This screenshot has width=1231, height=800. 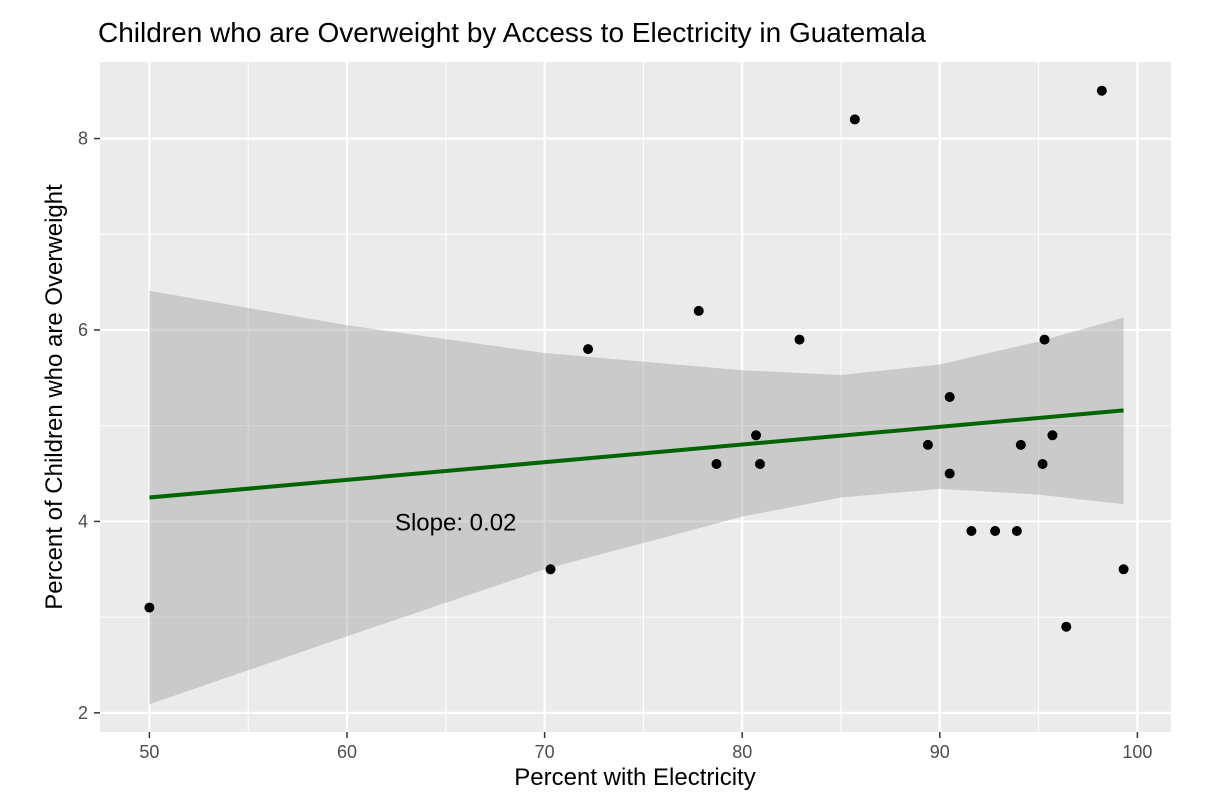 I want to click on y-tick-label: 8, so click(x=83, y=139).